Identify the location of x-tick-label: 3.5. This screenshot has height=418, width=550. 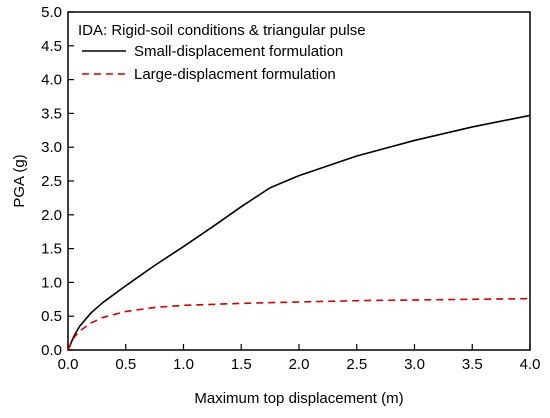
(472, 364).